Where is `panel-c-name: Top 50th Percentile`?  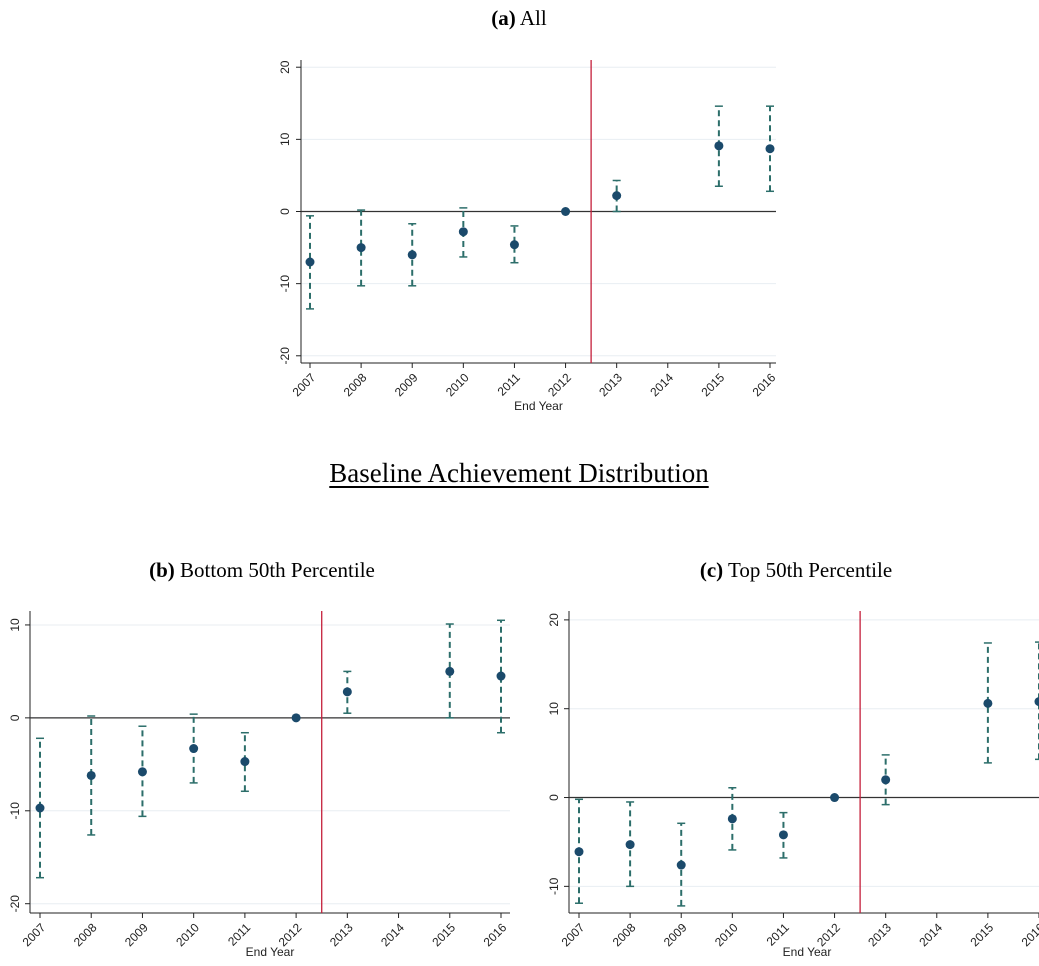
panel-c-name: Top 50th Percentile is located at coordinates (810, 570).